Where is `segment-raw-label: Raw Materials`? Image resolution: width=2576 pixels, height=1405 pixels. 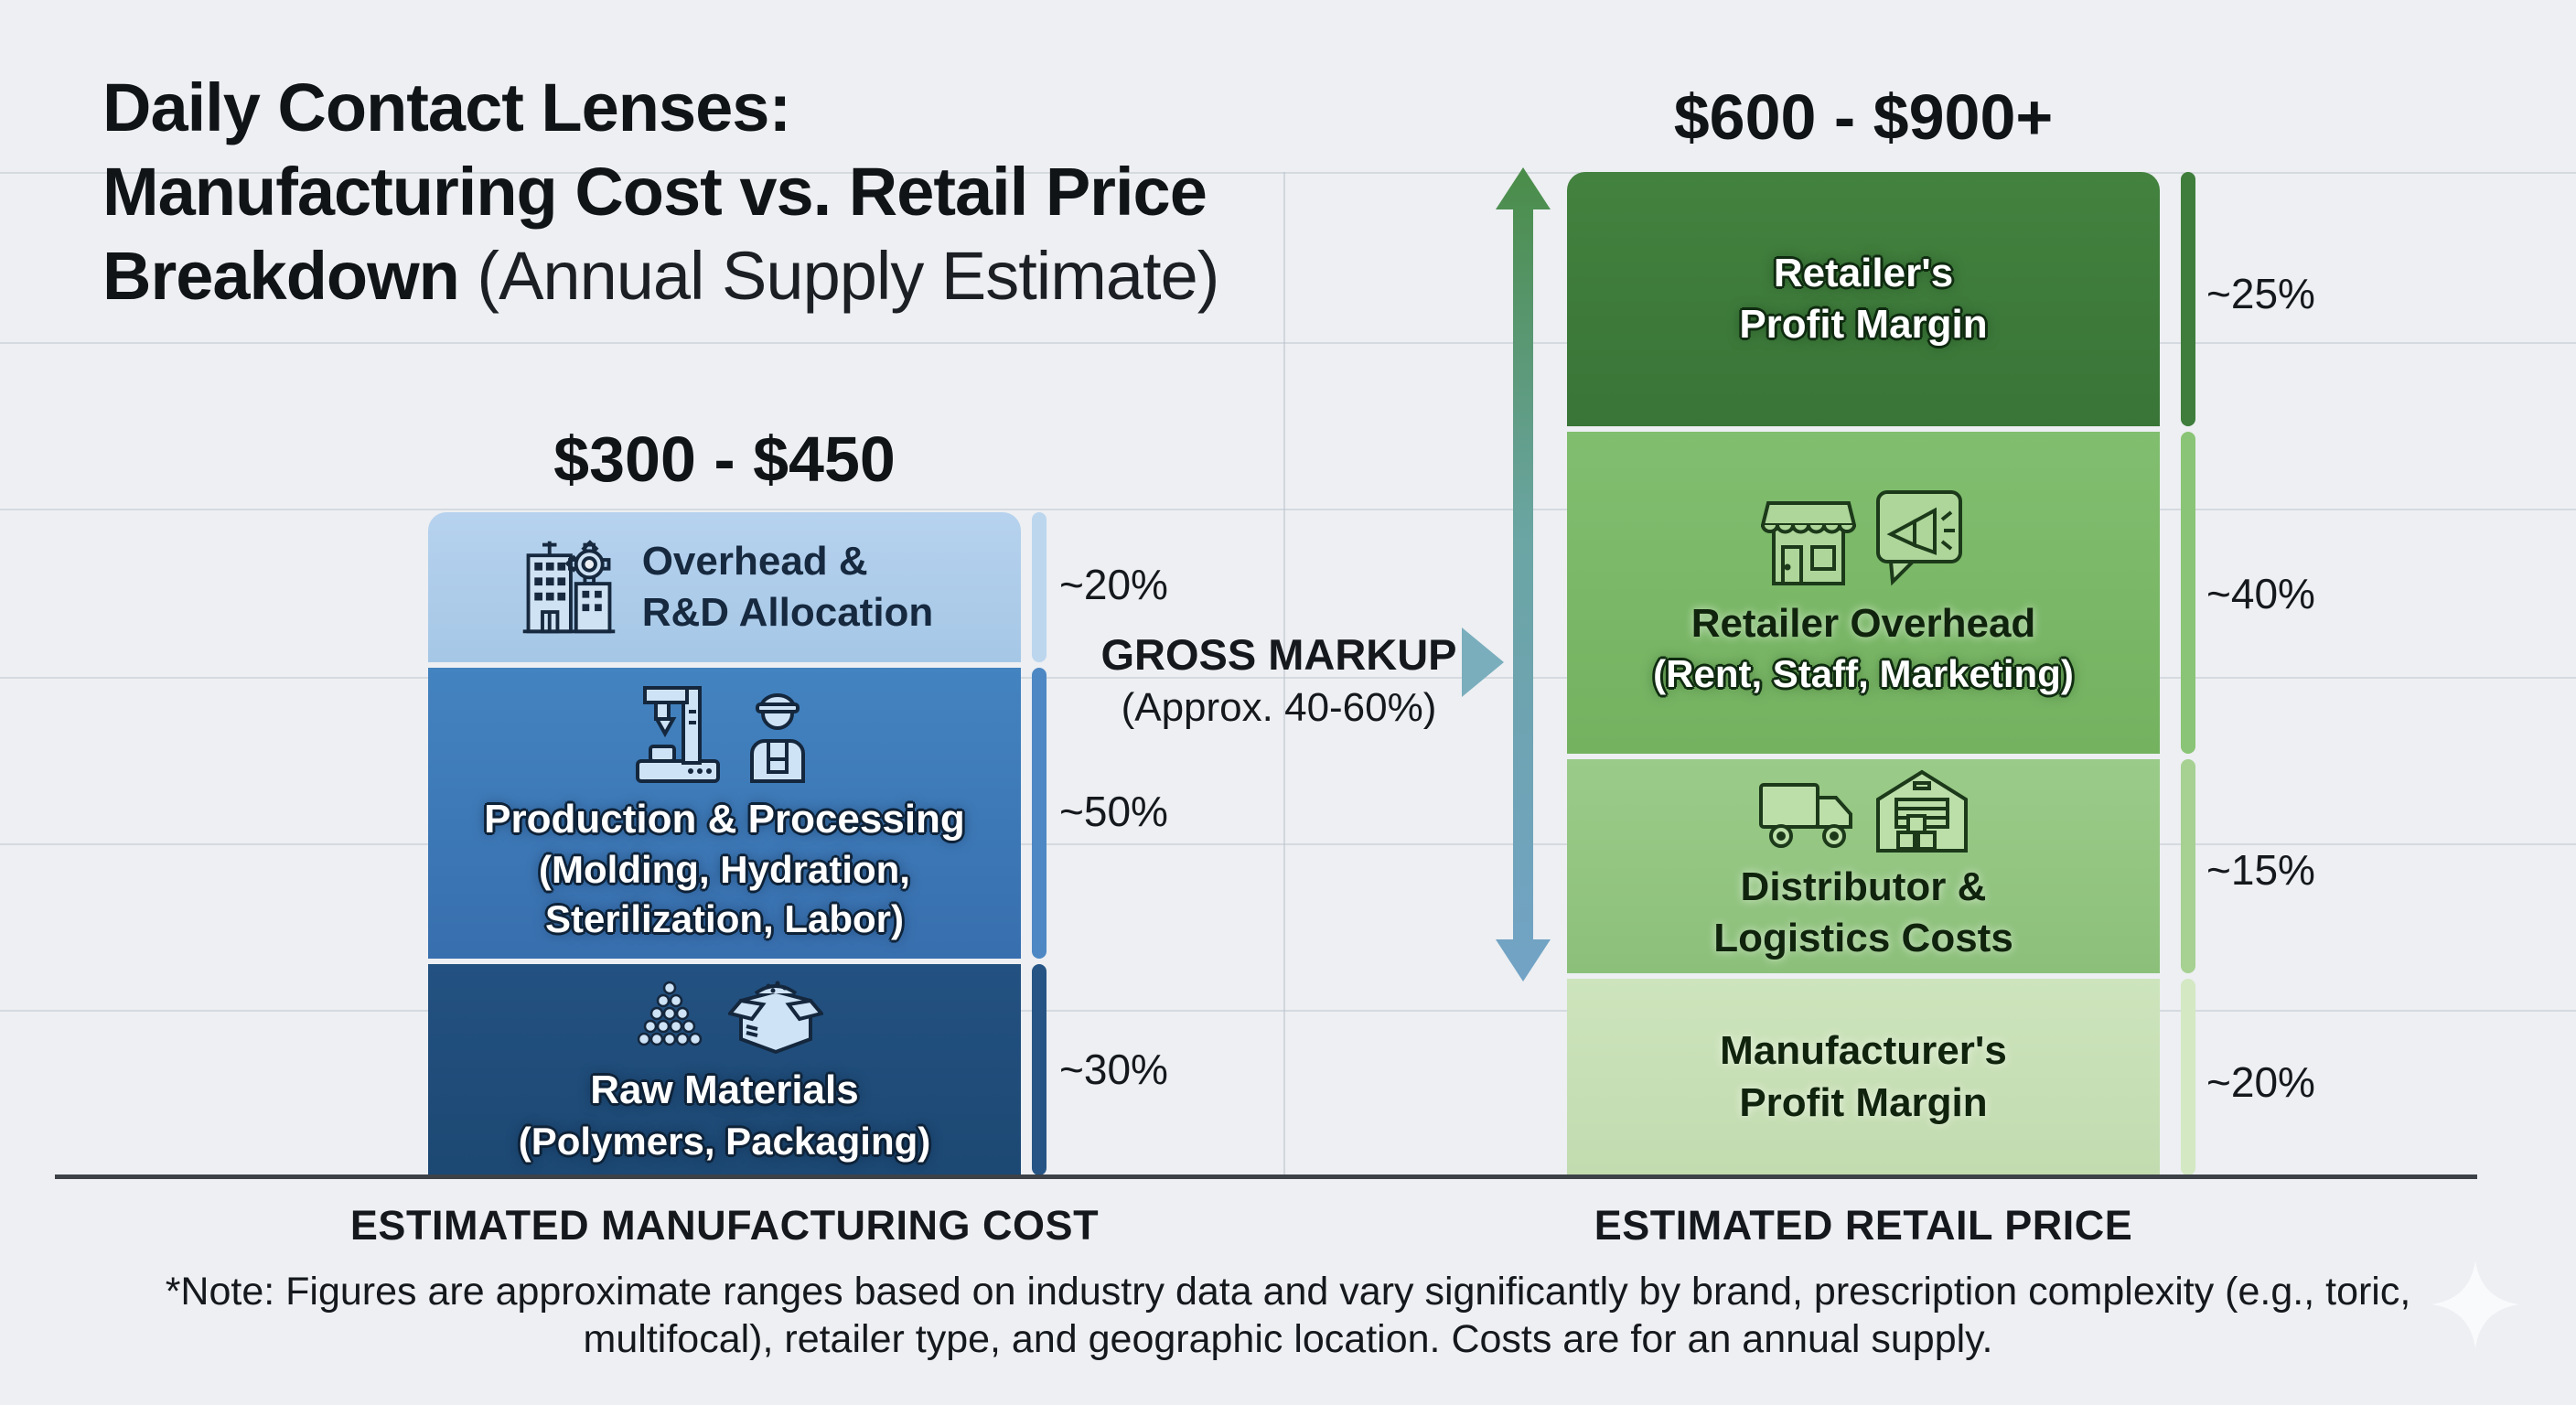
segment-raw-label: Raw Materials is located at coordinates (724, 1090).